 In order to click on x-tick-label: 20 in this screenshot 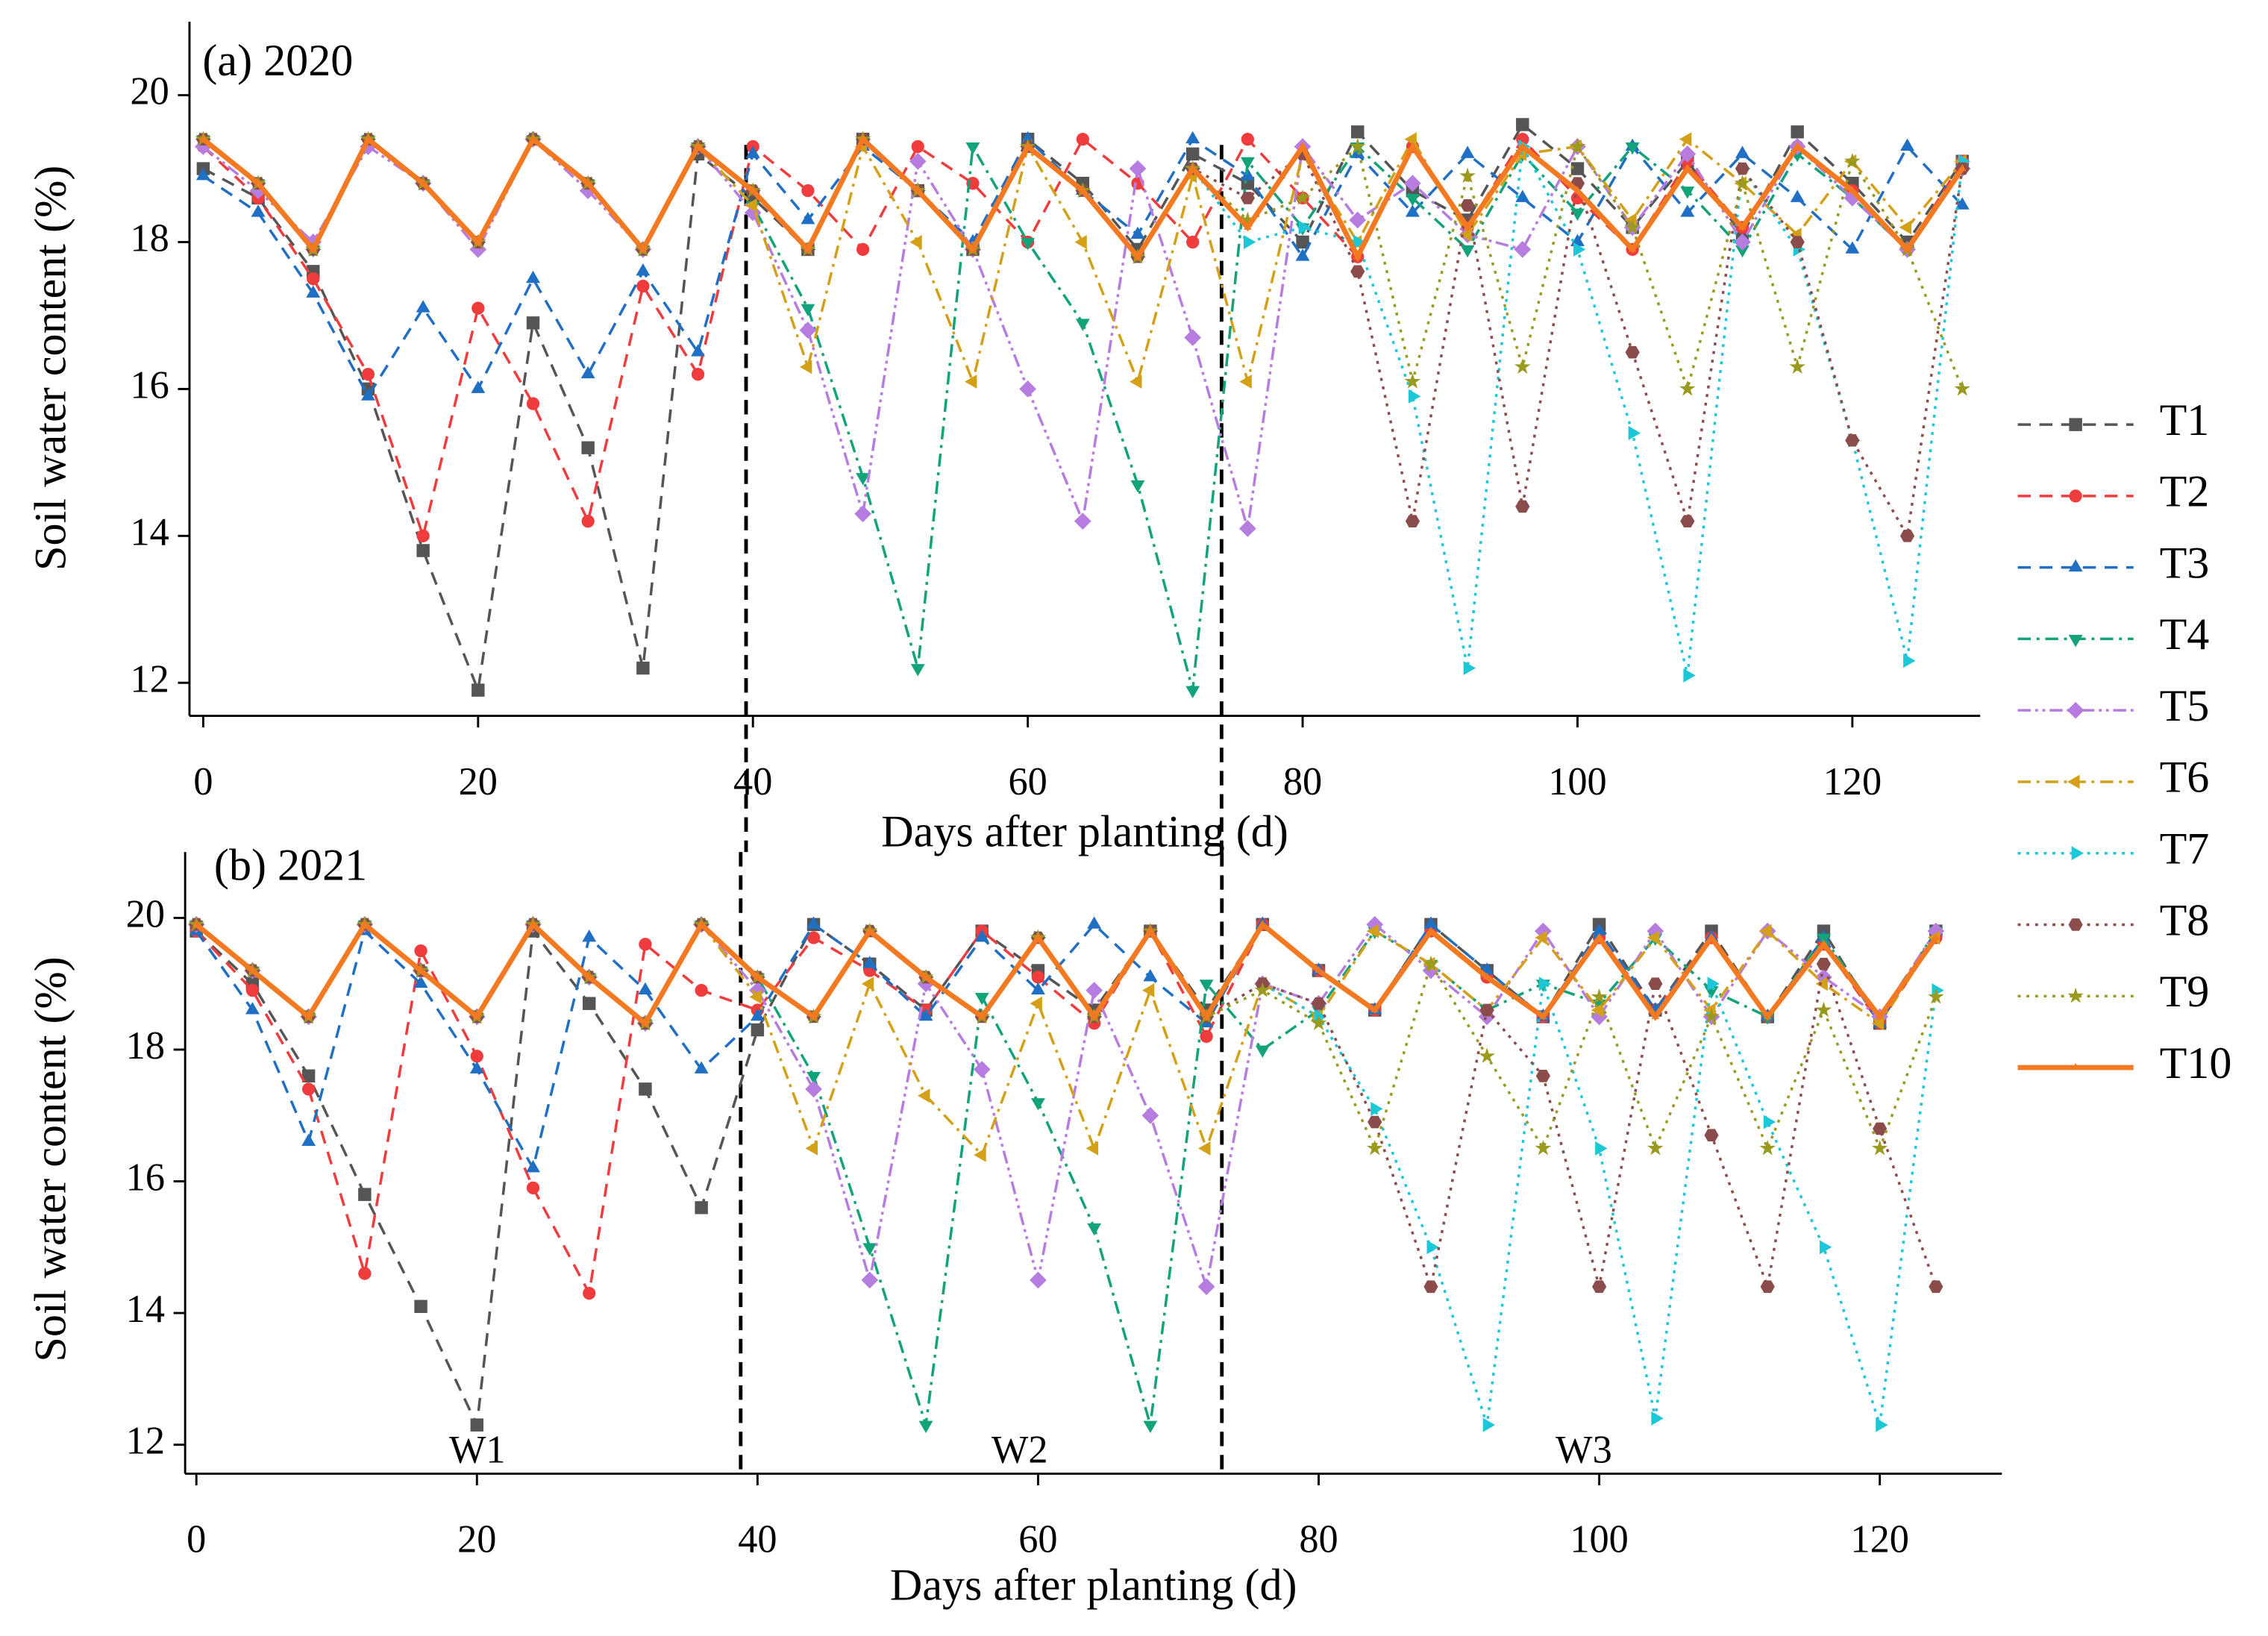, I will do `click(478, 782)`.